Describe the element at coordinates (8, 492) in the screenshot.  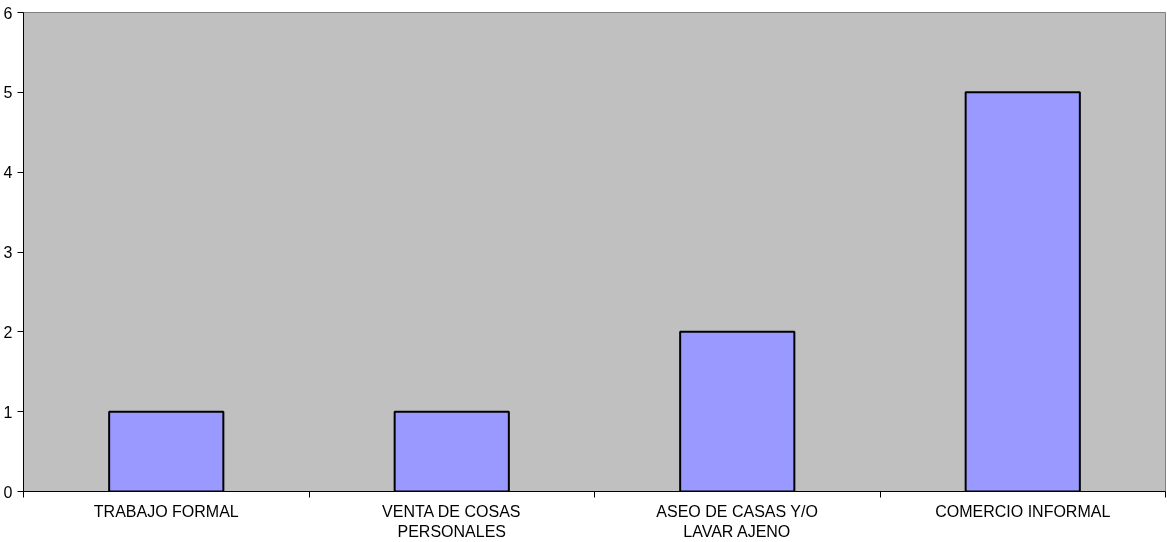
I see `y-tick-label: 0` at that location.